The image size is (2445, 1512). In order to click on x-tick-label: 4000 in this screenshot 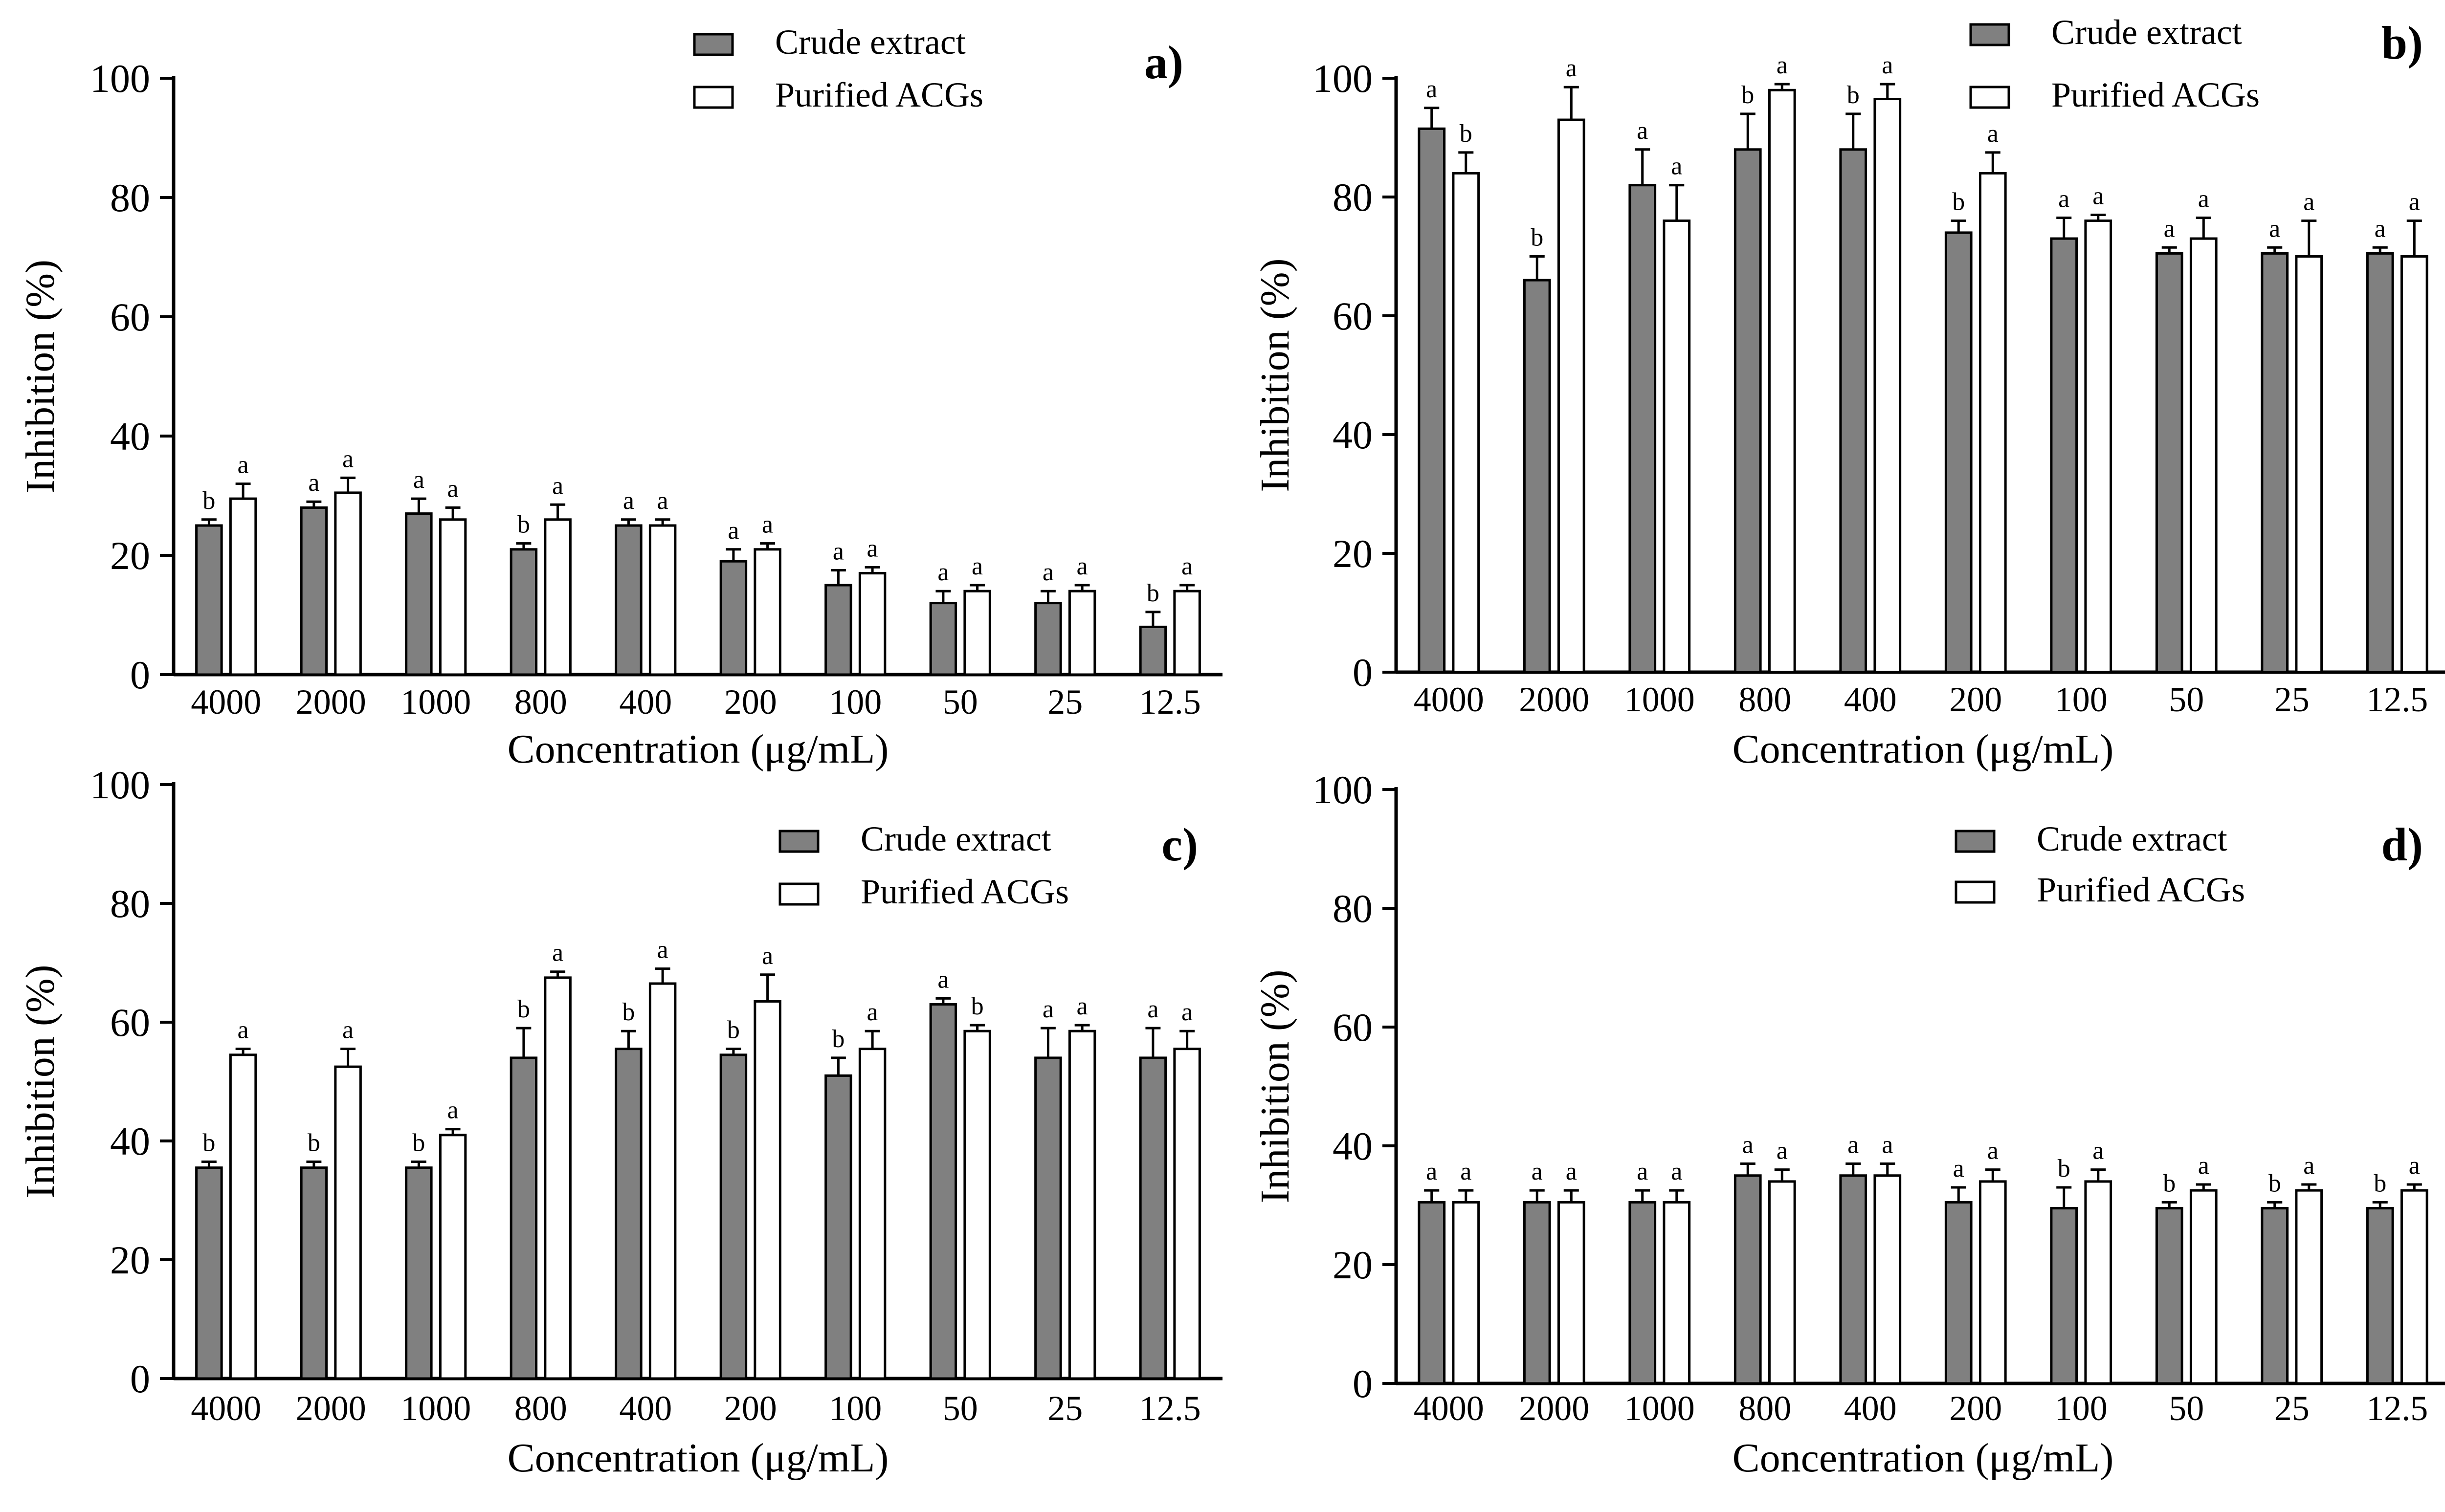, I will do `click(1449, 1408)`.